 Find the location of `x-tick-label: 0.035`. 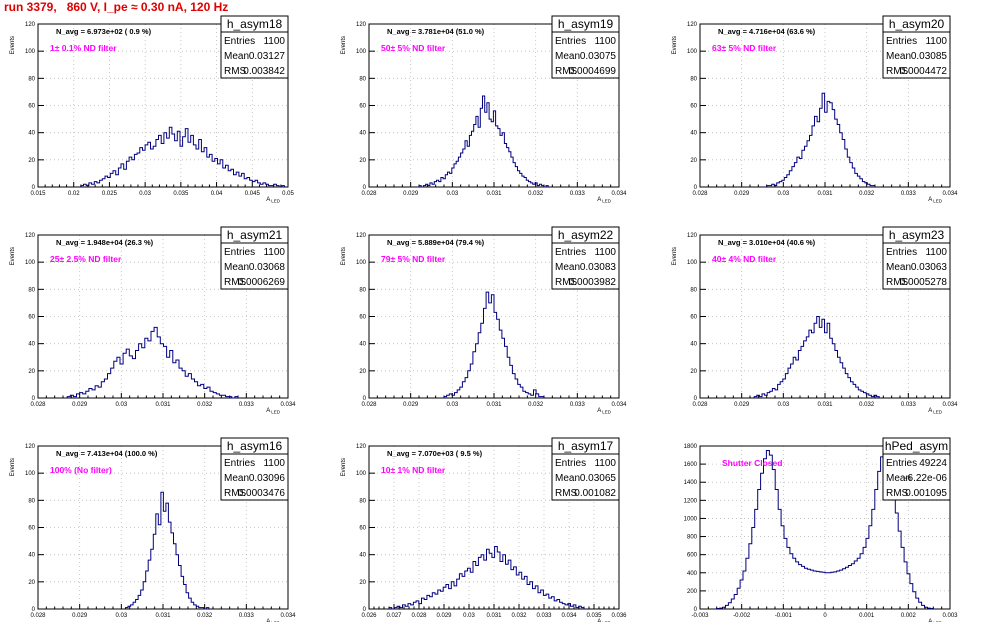

x-tick-label: 0.035 is located at coordinates (181, 194).